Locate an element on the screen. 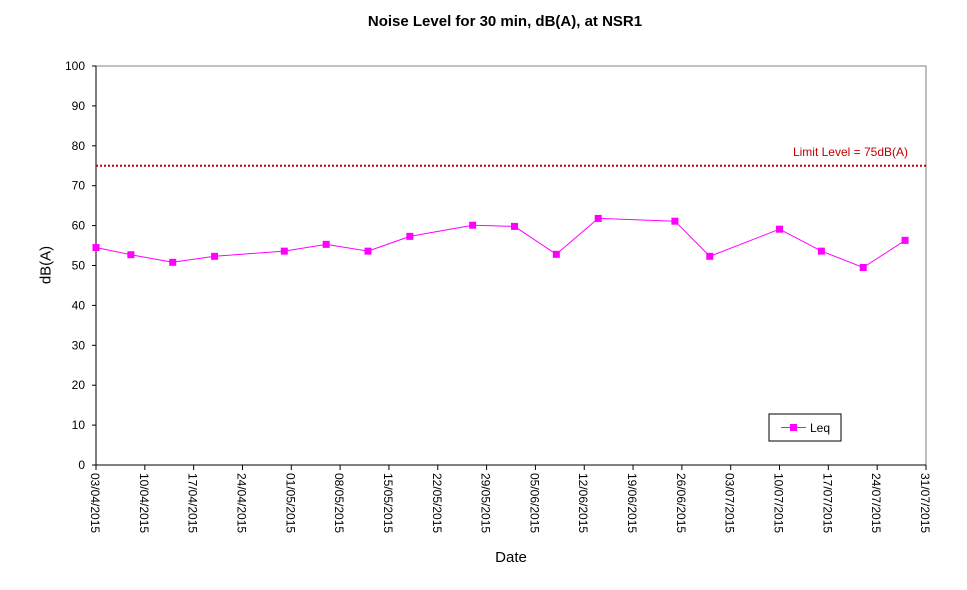  y-tick-label: 70 is located at coordinates (79, 186).